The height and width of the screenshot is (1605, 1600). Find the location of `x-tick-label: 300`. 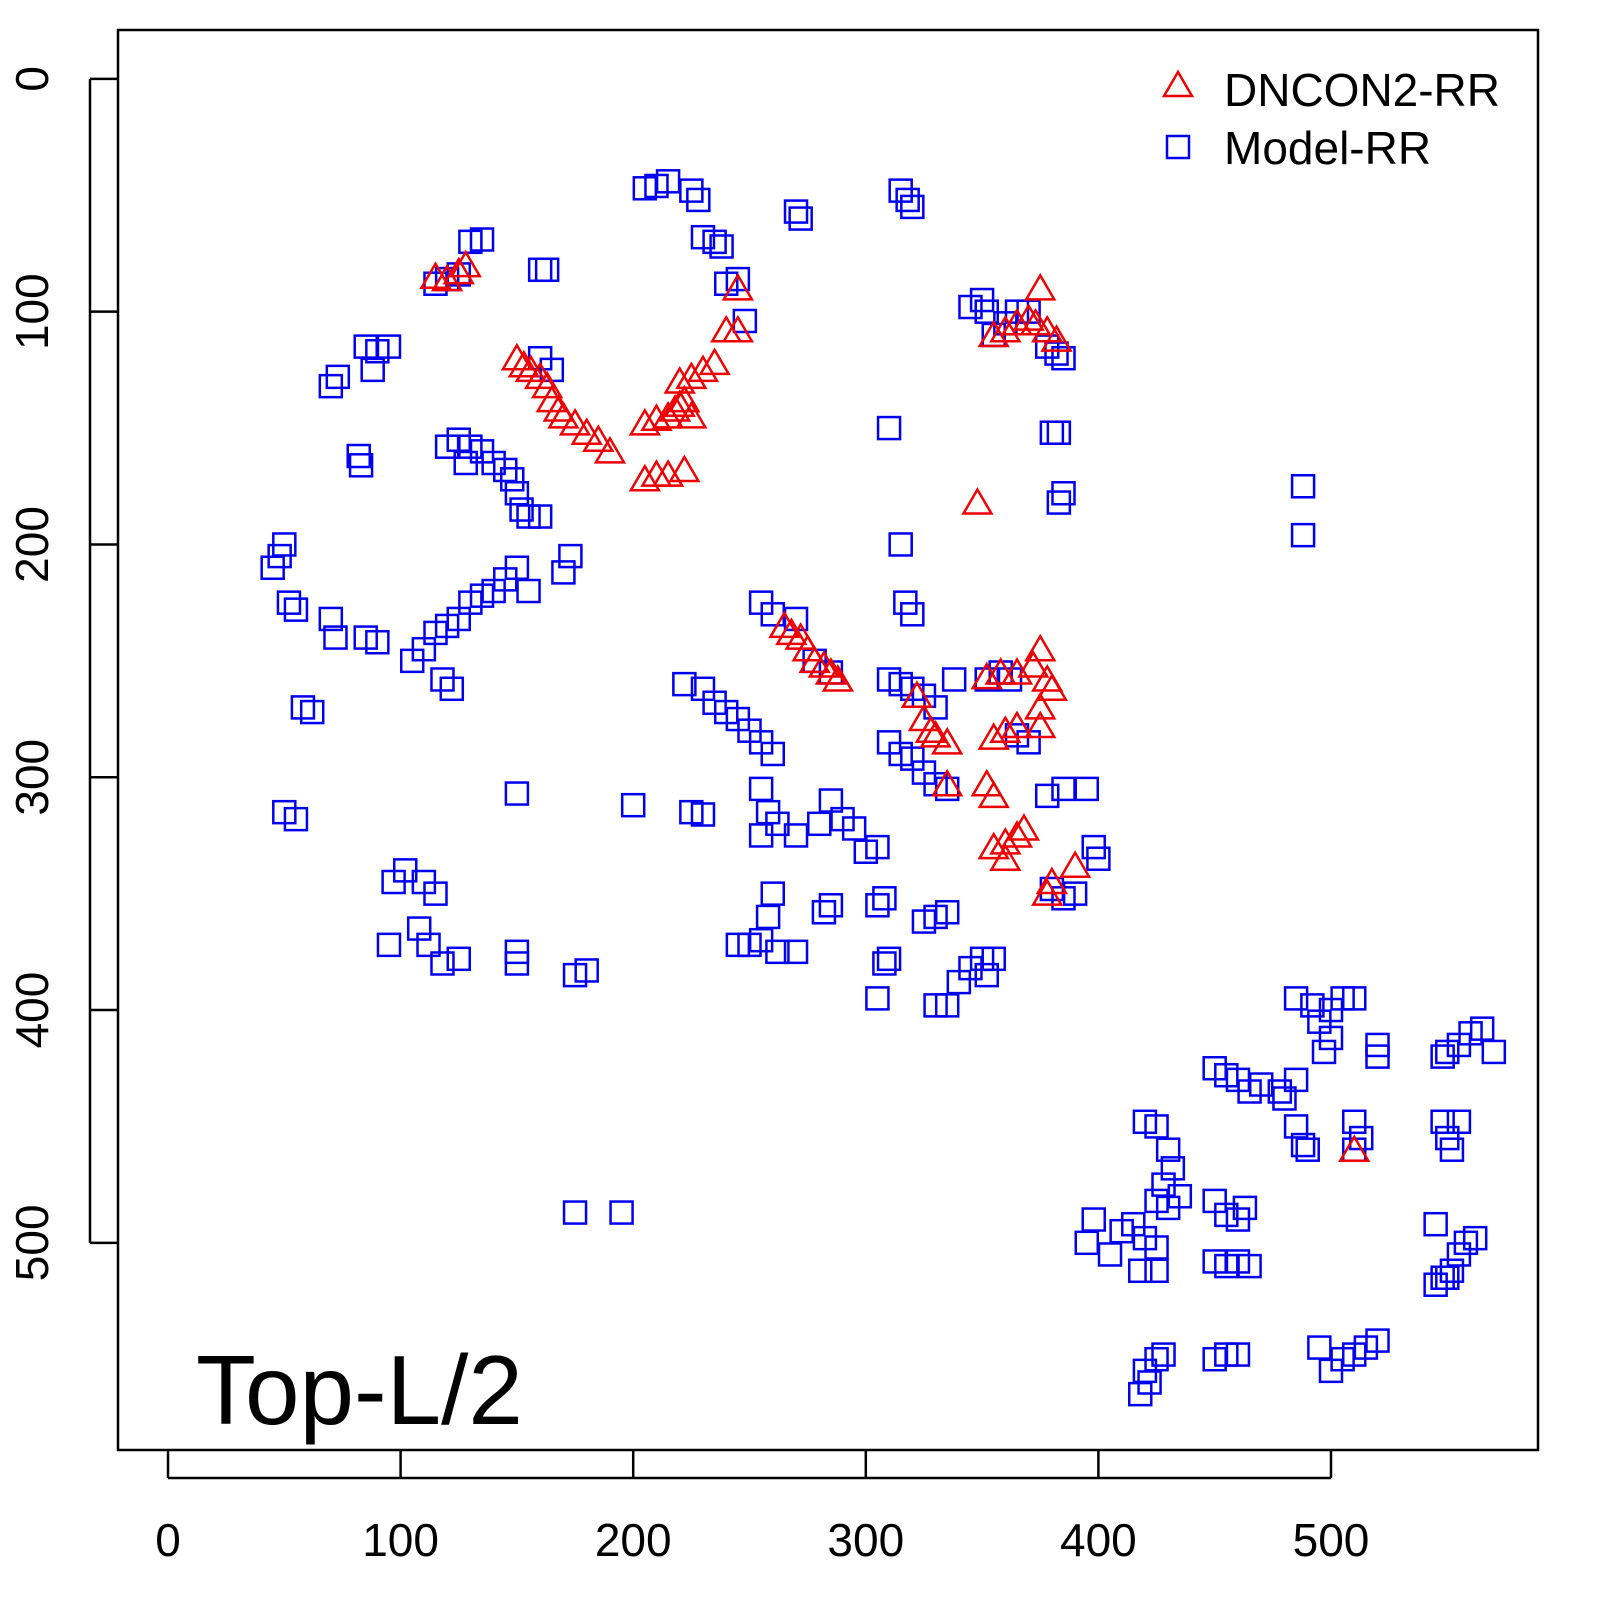

x-tick-label: 300 is located at coordinates (865, 1540).